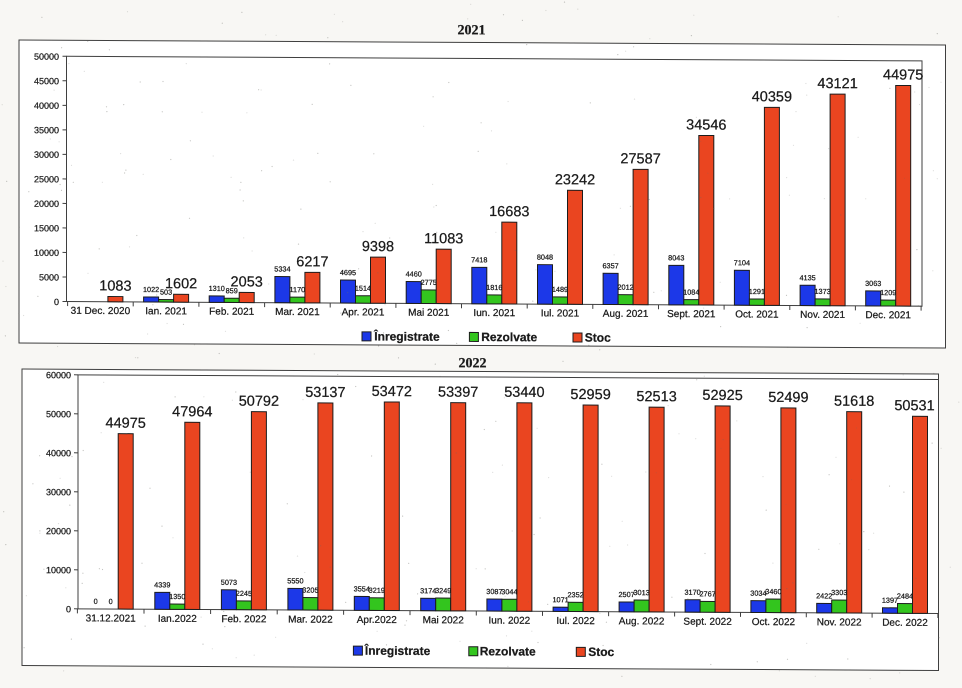  Describe the element at coordinates (707, 622) in the screenshot. I see `svg-text: Sept. 2022` at that location.